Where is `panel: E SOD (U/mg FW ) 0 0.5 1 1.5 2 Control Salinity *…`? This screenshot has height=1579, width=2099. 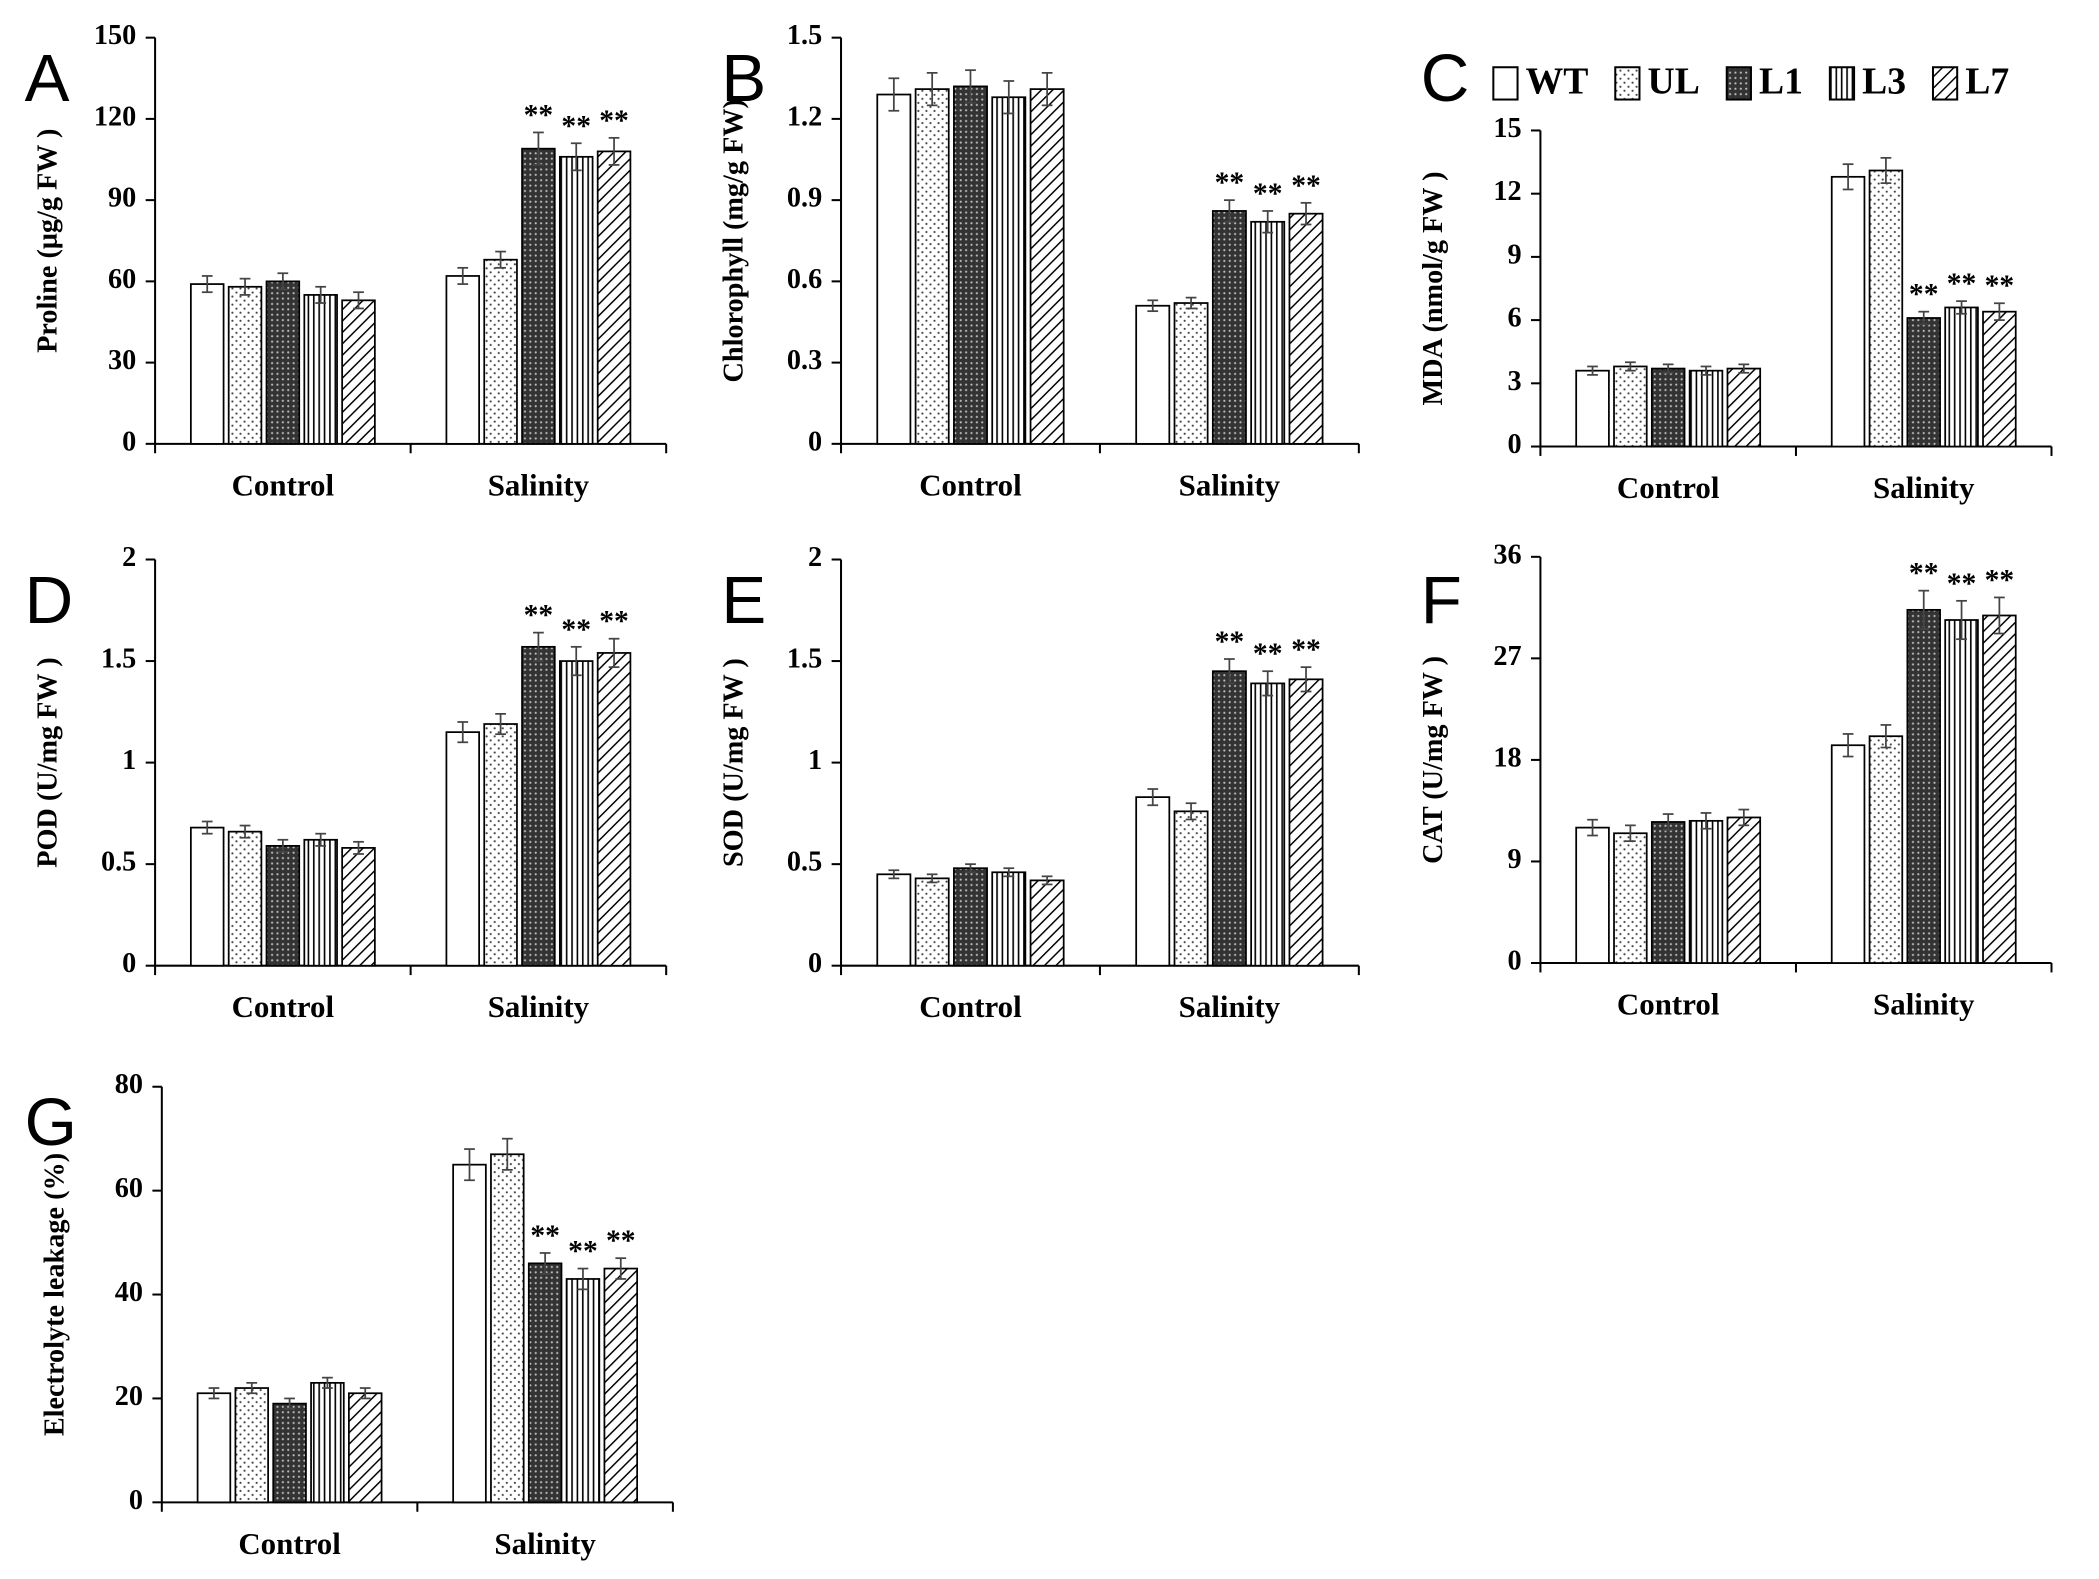 panel: E SOD (U/mg FW ) 0 0.5 1 1.5 2 Control Salinity *… is located at coordinates (1039, 783).